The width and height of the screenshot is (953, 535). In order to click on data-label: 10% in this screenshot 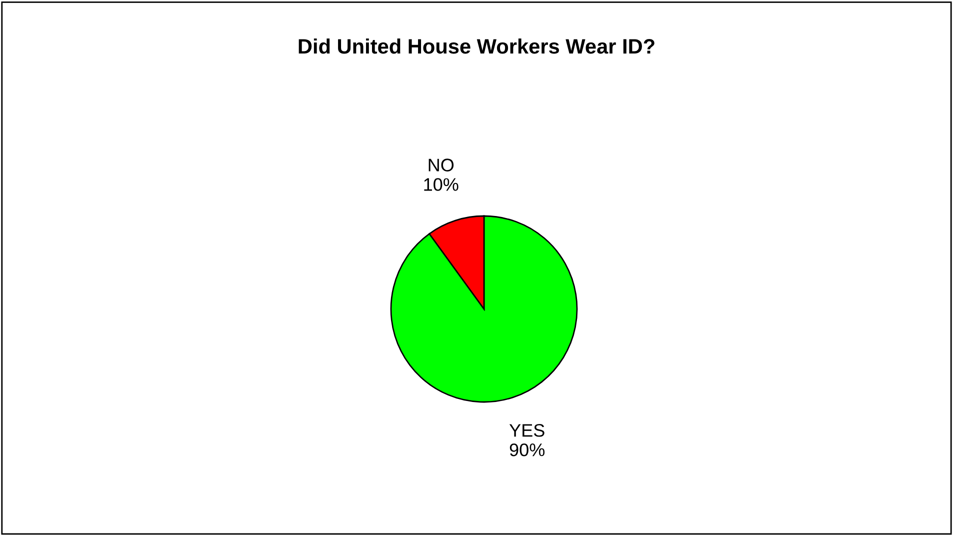, I will do `click(441, 184)`.